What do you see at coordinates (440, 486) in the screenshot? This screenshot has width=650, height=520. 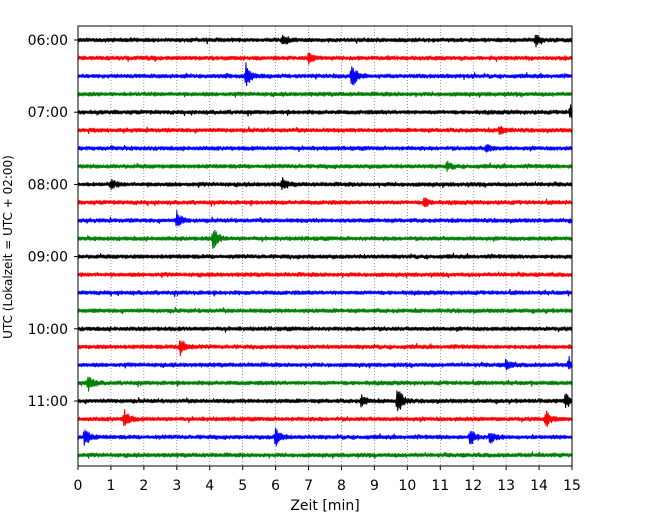 I see `x-tick-label: 11` at bounding box center [440, 486].